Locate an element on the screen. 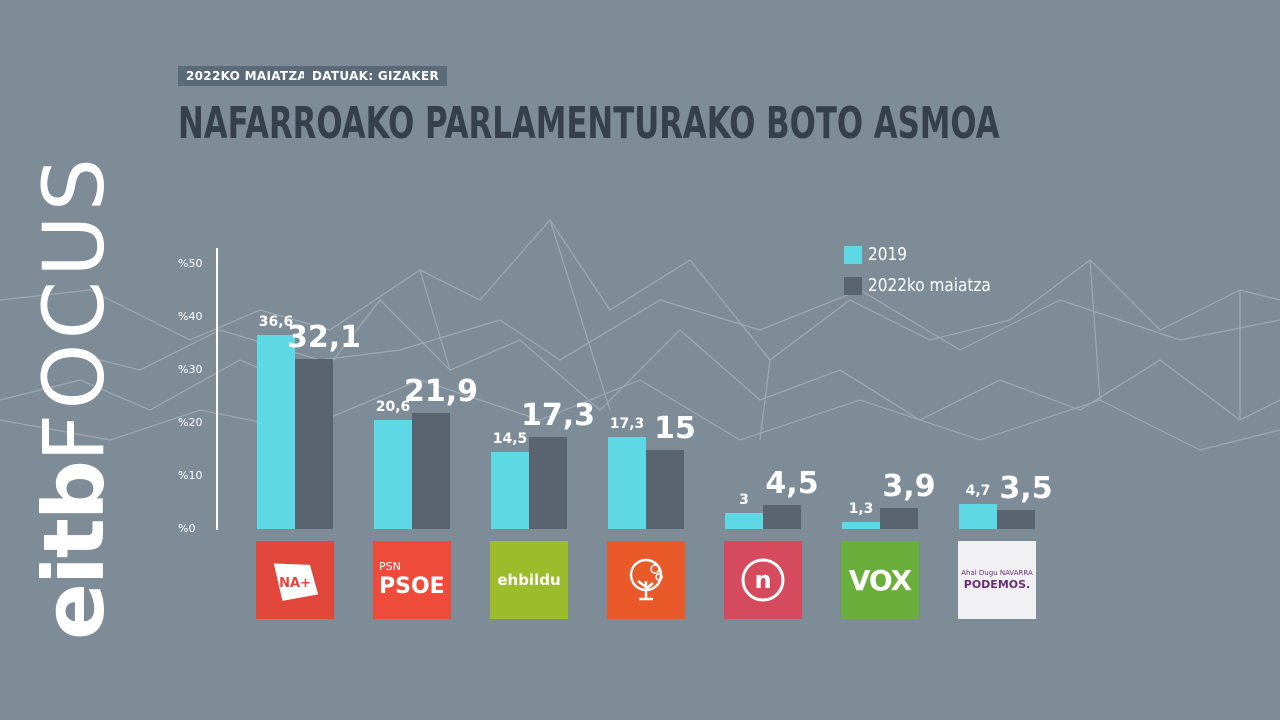 Image resolution: width=1280 pixels, height=720 pixels. logo-na-plus: NA+ is located at coordinates (295, 580).